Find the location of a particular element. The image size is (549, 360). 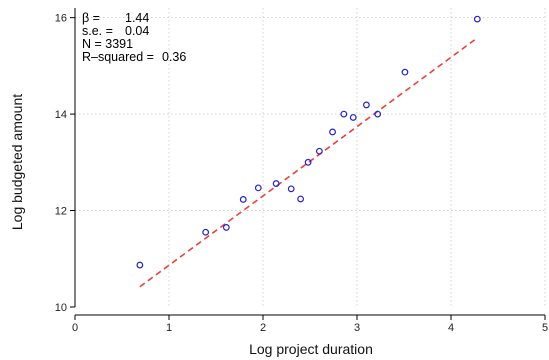

se-label: s.e. = is located at coordinates (97, 31).